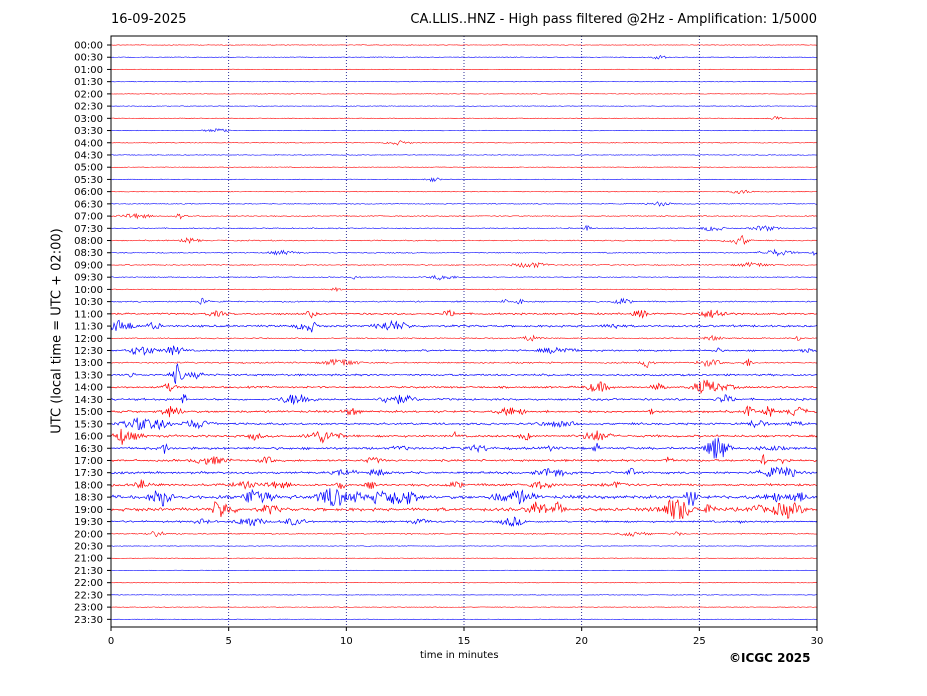 The width and height of the screenshot is (927, 696). I want to click on y-tick-label: 17:00, so click(88, 461).